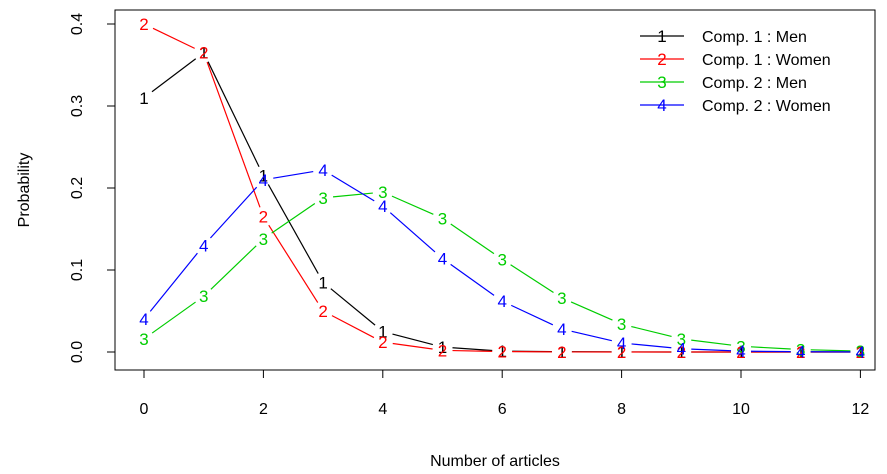  I want to click on x-axis: 0 2 4 6 8 10 12, so click(505, 393).